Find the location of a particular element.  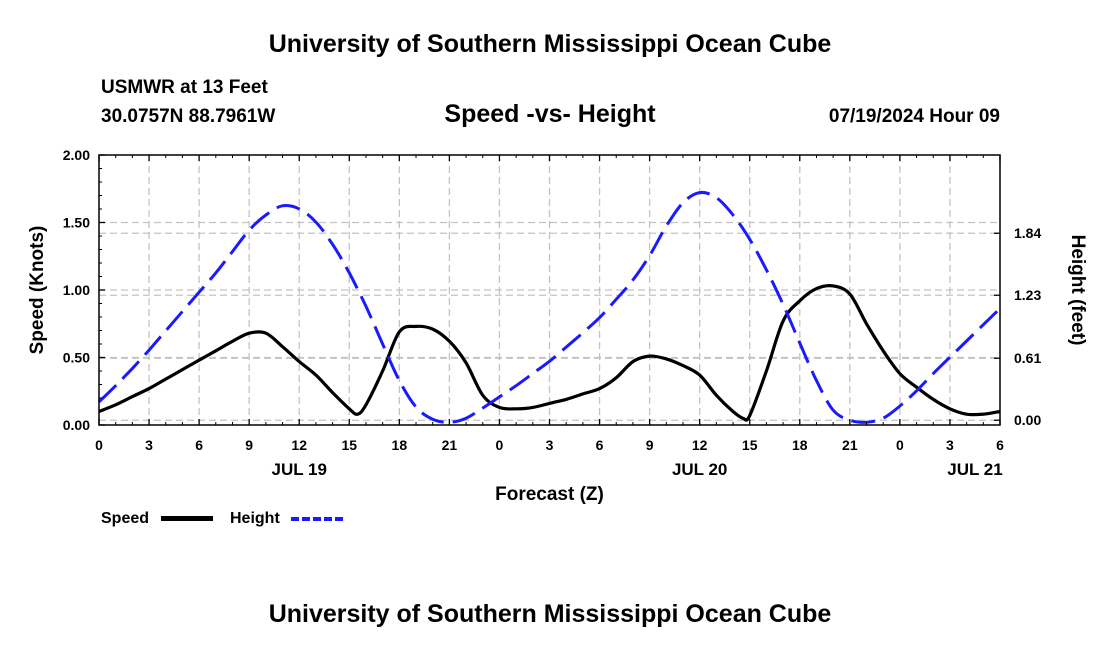

x-axis-label: Forecast (Z) is located at coordinates (549, 494).